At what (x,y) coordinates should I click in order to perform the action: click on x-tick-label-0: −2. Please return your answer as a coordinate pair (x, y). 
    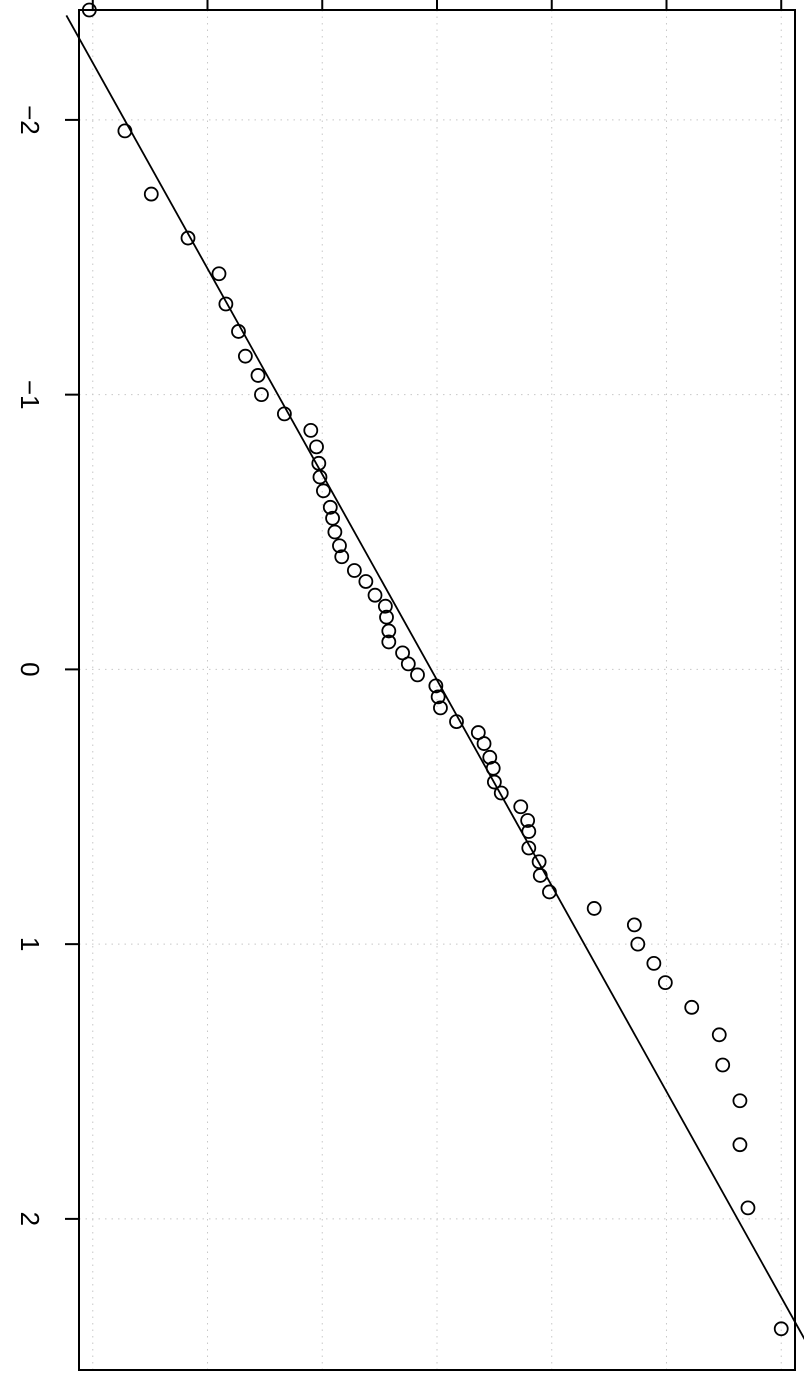
    Looking at the image, I should click on (30, 120).